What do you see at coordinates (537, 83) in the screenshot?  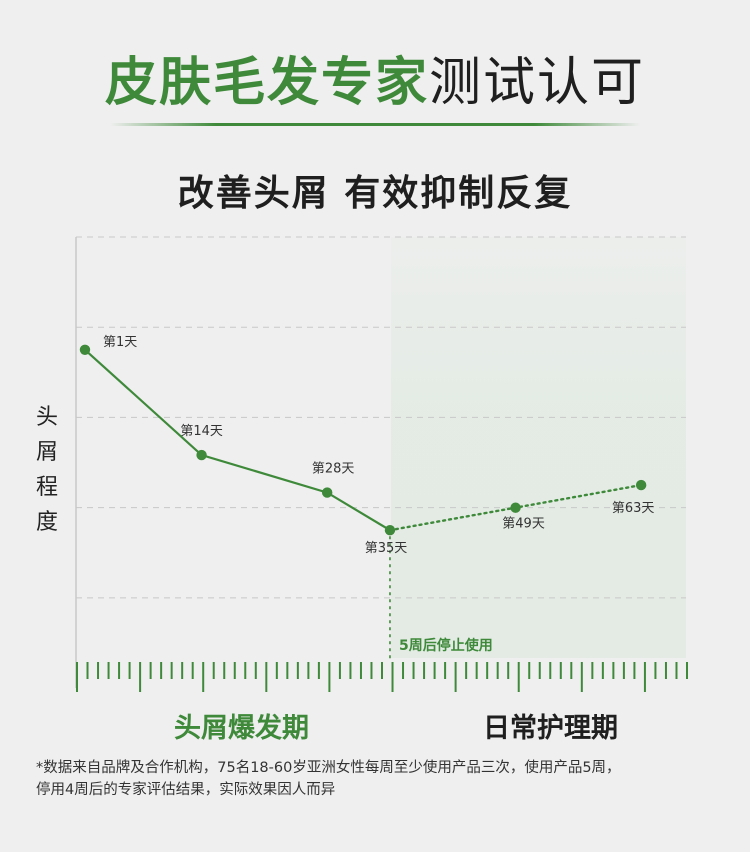 I see `title-rest: 测试认可` at bounding box center [537, 83].